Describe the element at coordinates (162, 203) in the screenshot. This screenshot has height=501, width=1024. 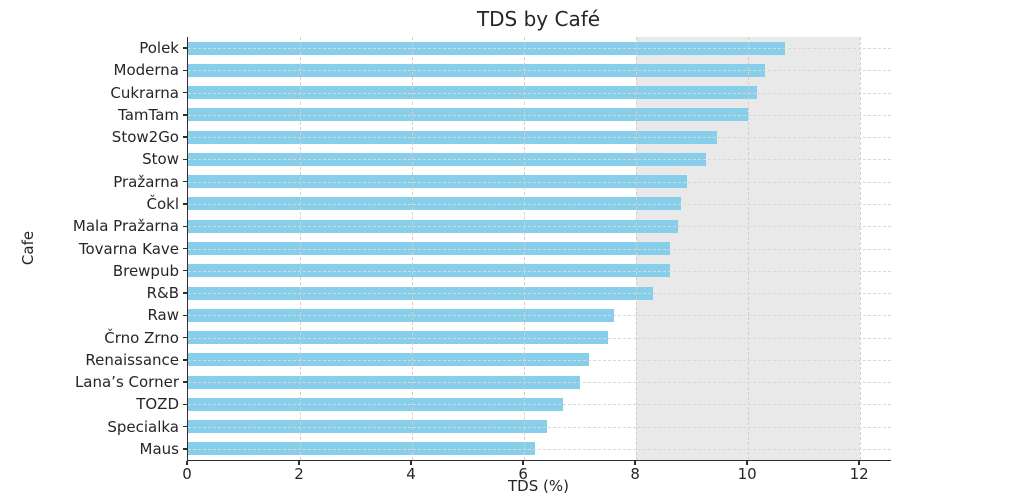
I see `y-tick-label: Čokl` at that location.